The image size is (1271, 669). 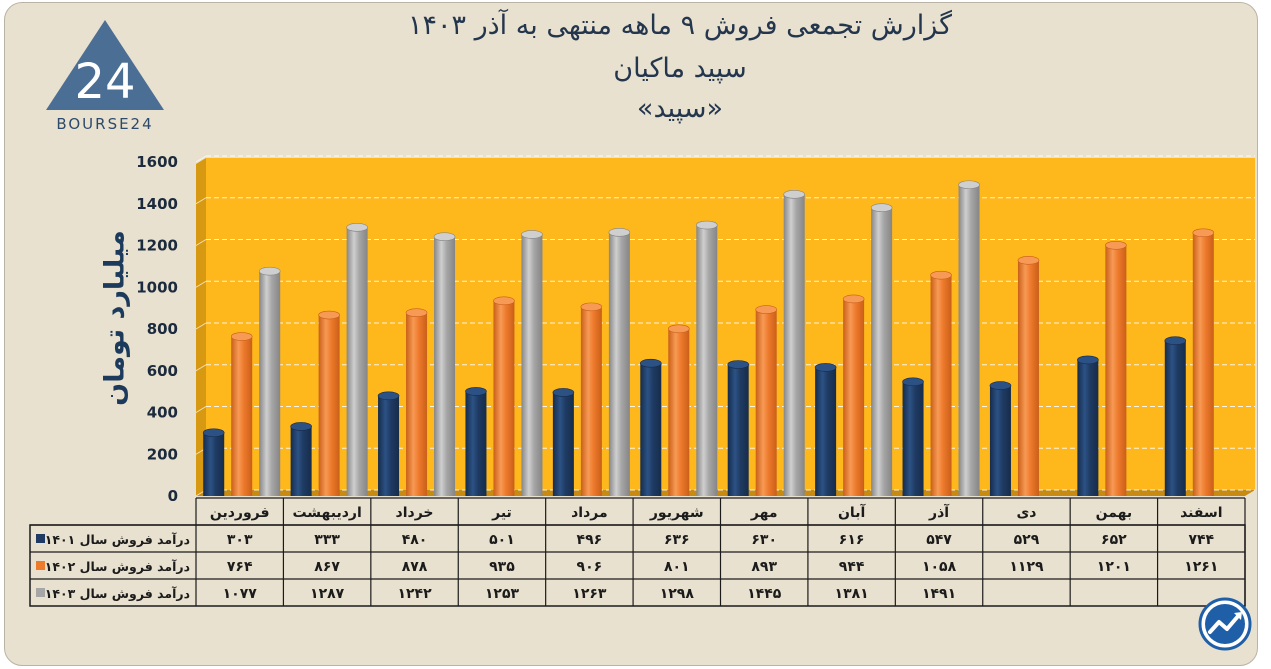 What do you see at coordinates (502, 594) in the screenshot?
I see `data-label: ۱۲۵۳` at bounding box center [502, 594].